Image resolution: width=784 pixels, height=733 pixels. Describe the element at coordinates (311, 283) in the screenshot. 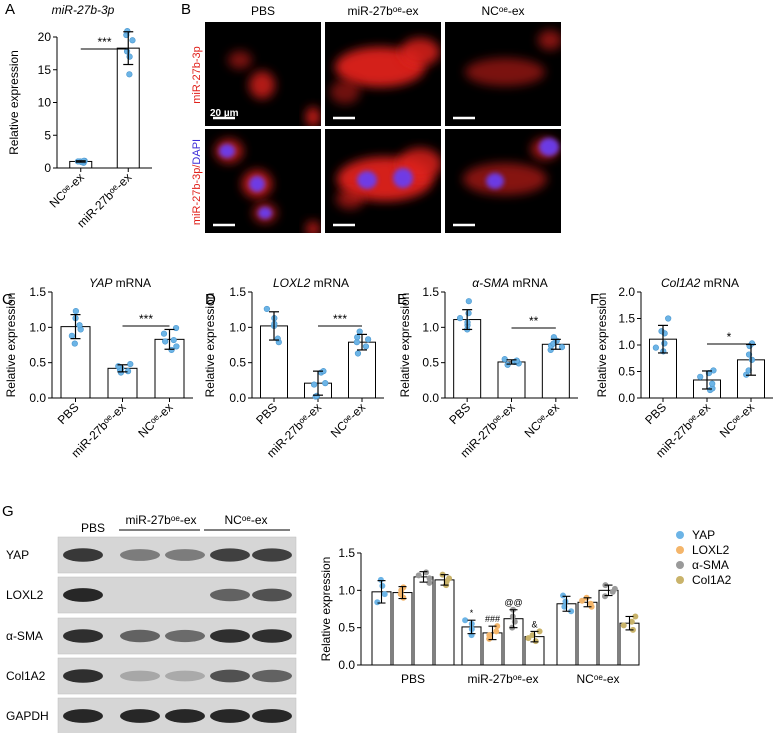

I see `panel-title: LOXL2 mRNA` at that location.